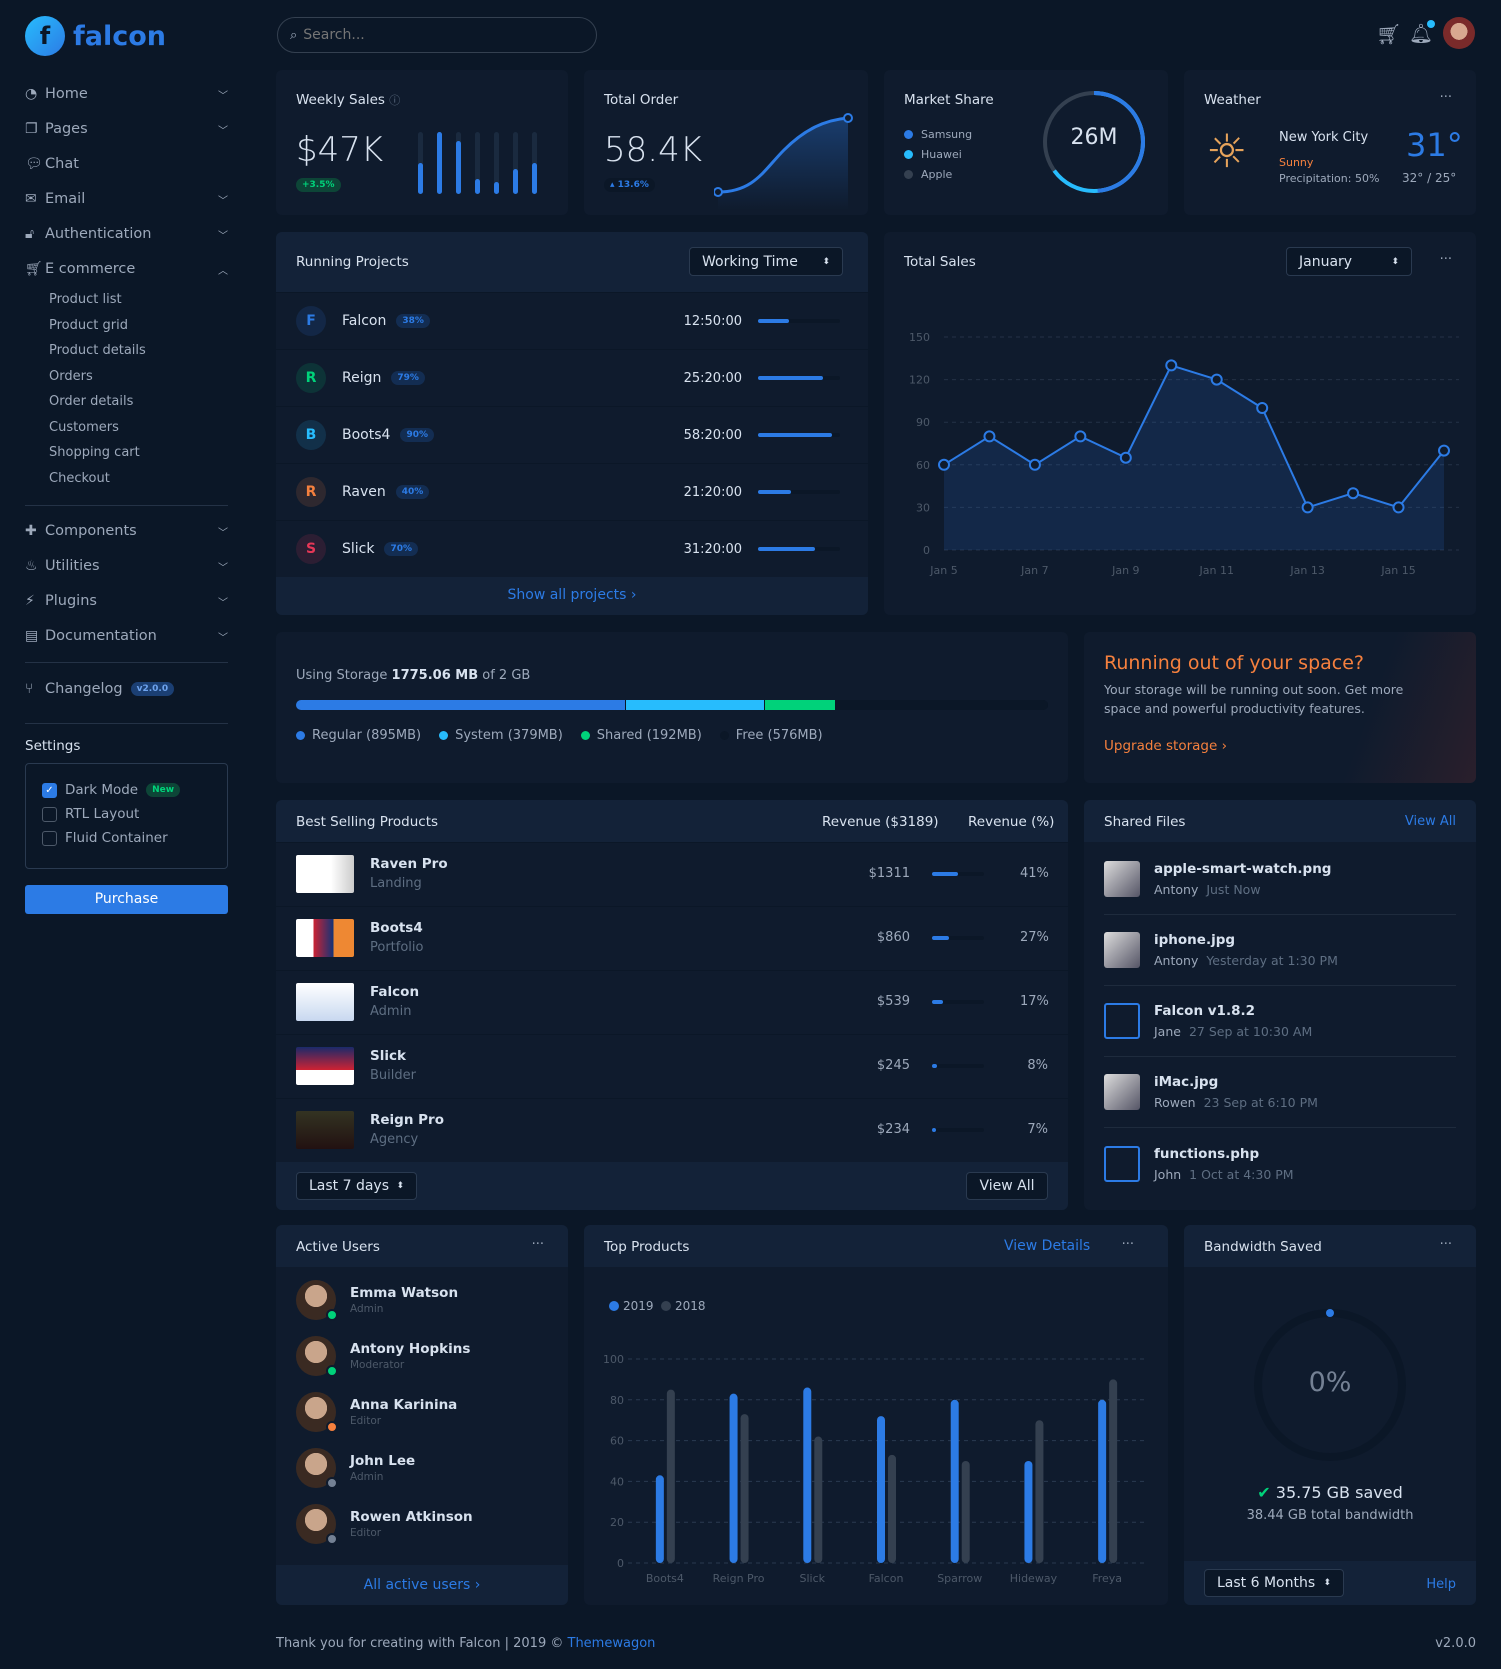  What do you see at coordinates (1349, 261) in the screenshot?
I see `month-select: January ⬍` at bounding box center [1349, 261].